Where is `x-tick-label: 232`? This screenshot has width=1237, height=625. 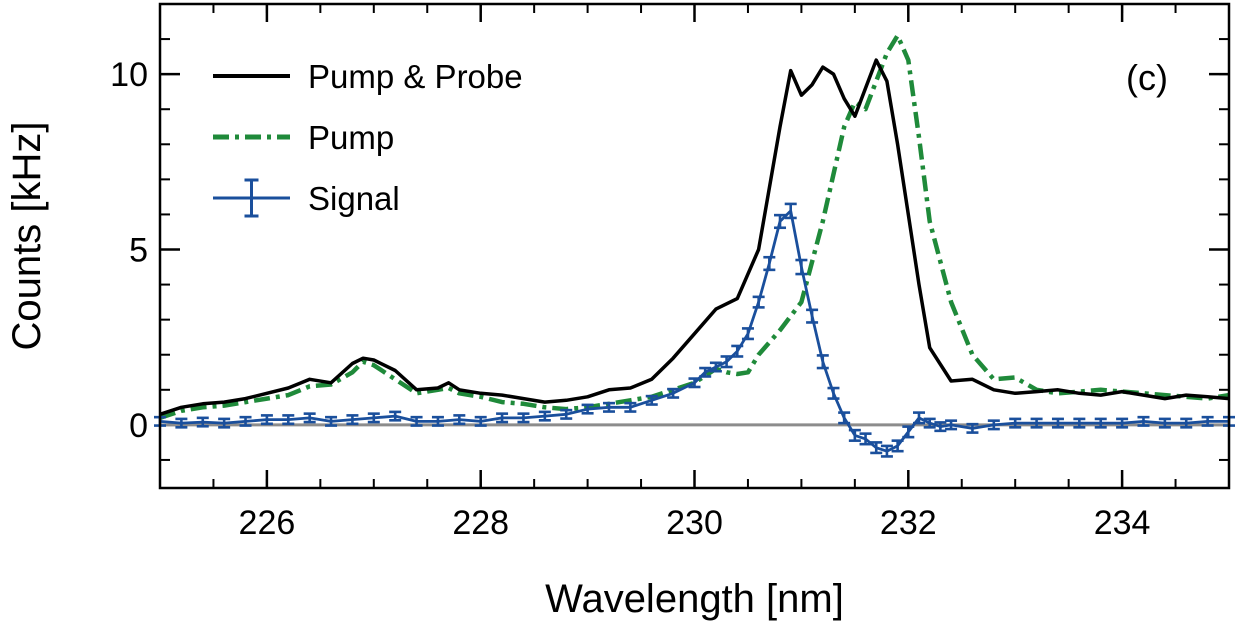 x-tick-label: 232 is located at coordinates (908, 523).